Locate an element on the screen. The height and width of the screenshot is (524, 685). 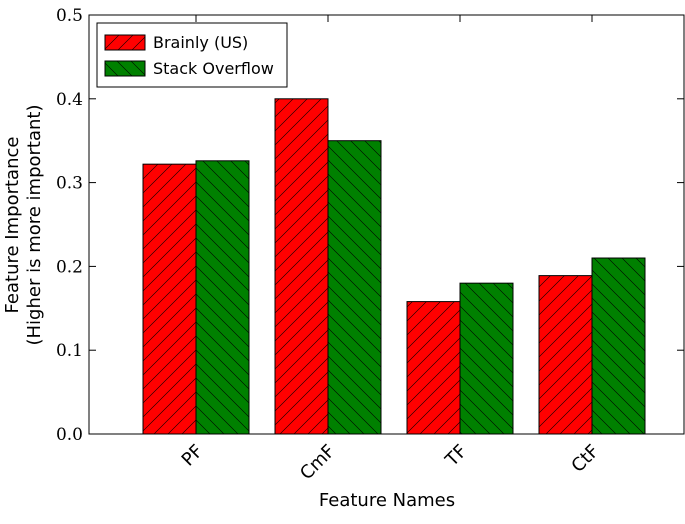
legend-label: Brainly (US) is located at coordinates (200, 42).